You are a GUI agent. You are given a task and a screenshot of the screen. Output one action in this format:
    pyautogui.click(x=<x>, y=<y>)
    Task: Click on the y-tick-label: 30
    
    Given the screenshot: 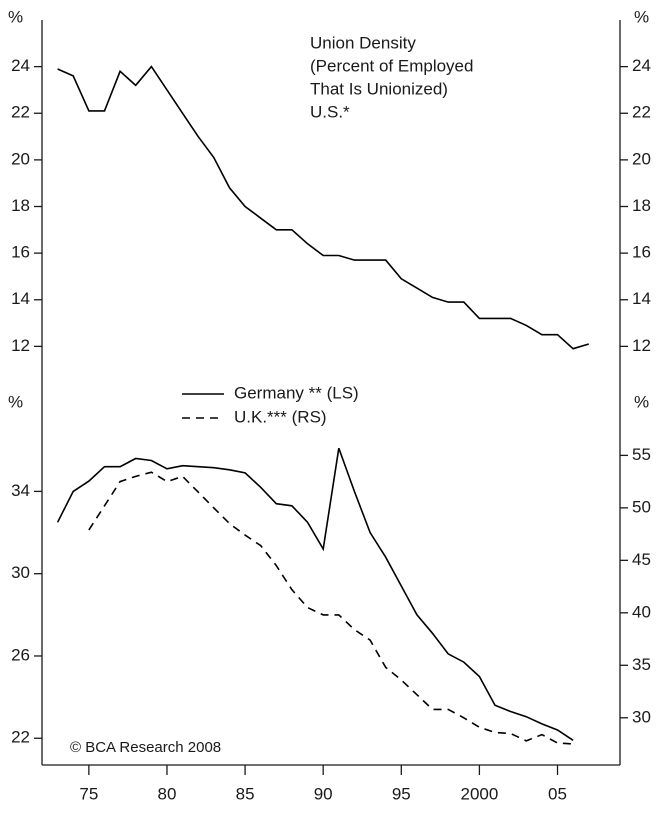 What is the action you would take?
    pyautogui.click(x=20, y=572)
    